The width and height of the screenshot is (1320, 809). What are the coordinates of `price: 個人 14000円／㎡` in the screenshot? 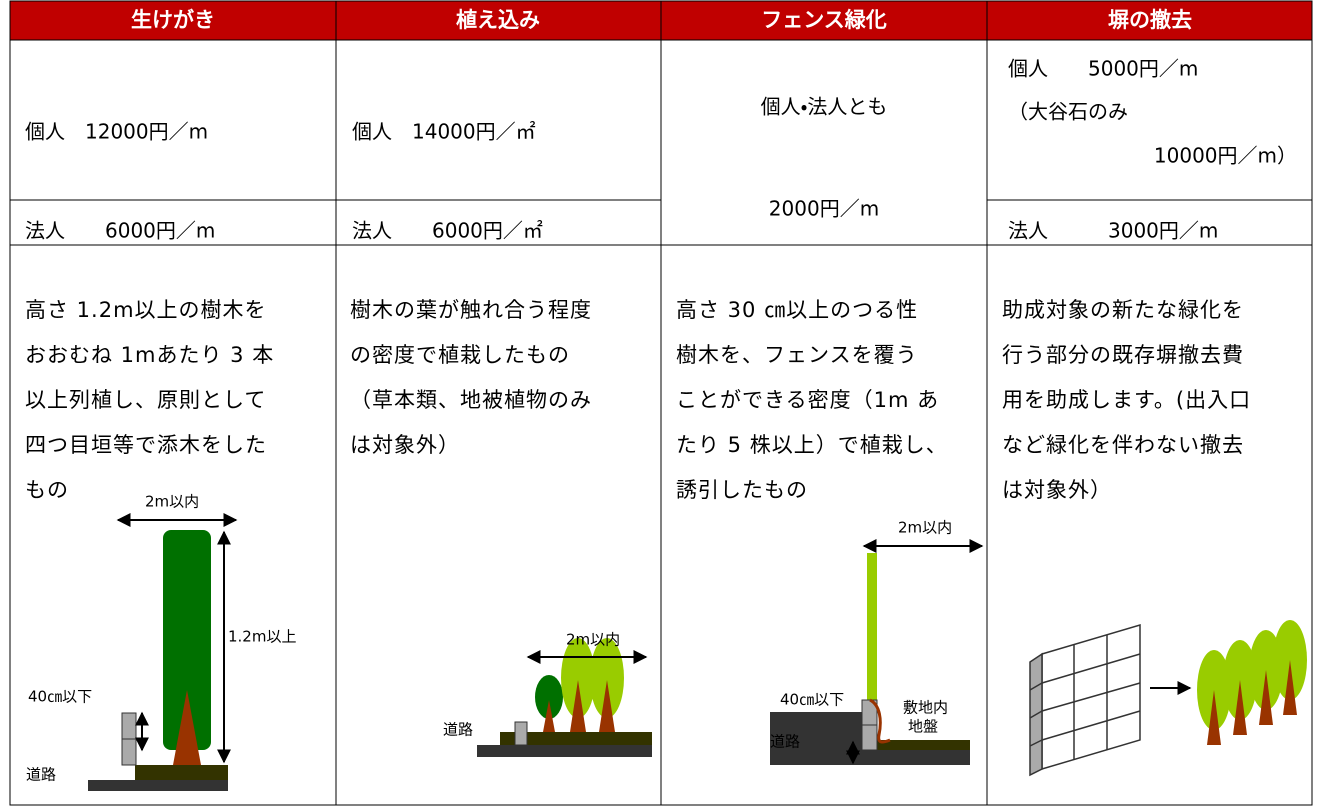 It's located at (444, 132).